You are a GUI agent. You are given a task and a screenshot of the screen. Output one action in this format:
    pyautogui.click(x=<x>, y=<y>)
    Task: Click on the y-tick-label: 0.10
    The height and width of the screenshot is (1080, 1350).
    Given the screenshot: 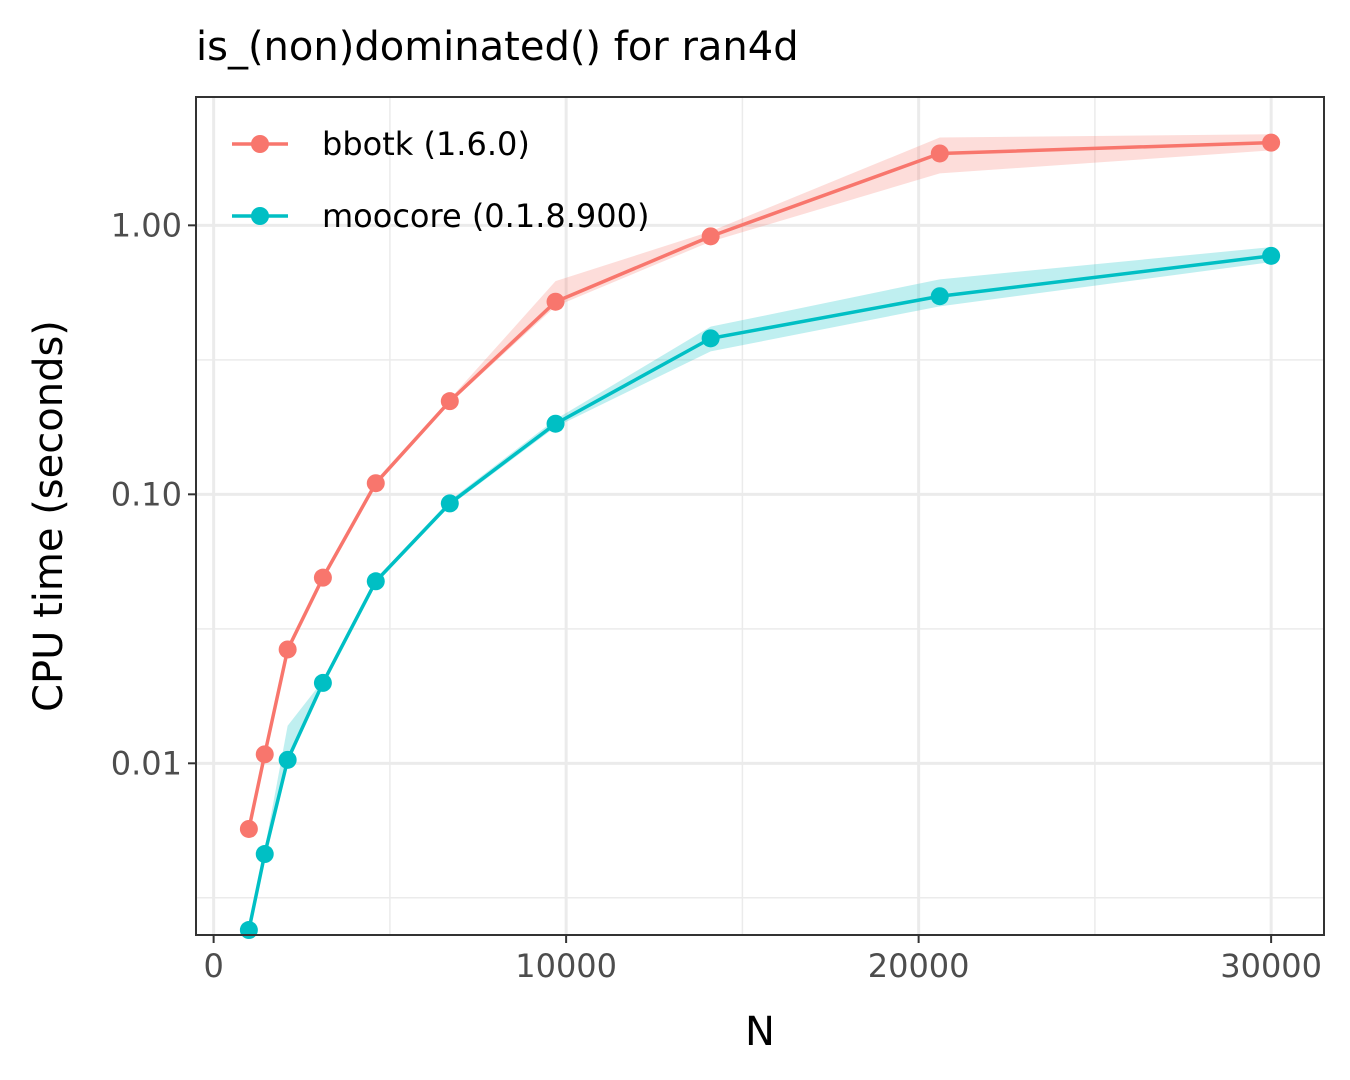 What is the action you would take?
    pyautogui.click(x=146, y=494)
    